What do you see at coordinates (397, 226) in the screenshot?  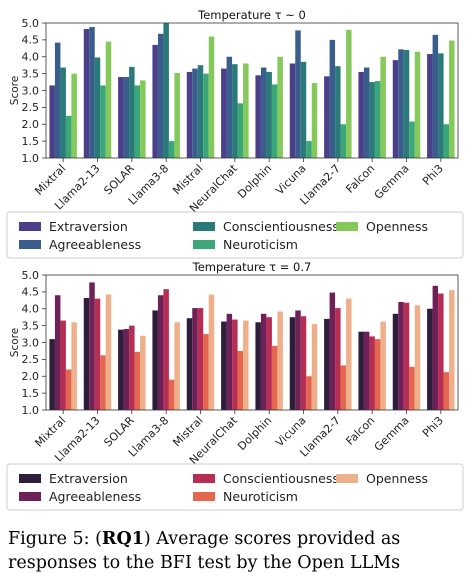 I see `legend-label: Openness` at bounding box center [397, 226].